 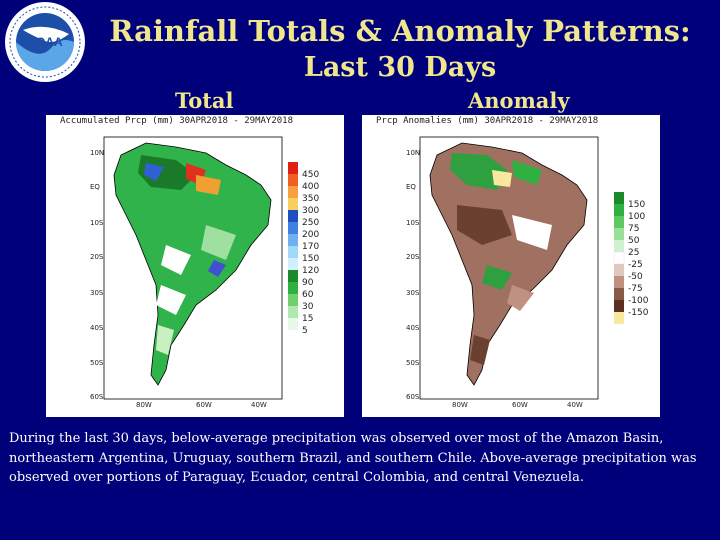 What do you see at coordinates (97, 153) in the screenshot?
I see `total-lat-tick: 10N` at bounding box center [97, 153].